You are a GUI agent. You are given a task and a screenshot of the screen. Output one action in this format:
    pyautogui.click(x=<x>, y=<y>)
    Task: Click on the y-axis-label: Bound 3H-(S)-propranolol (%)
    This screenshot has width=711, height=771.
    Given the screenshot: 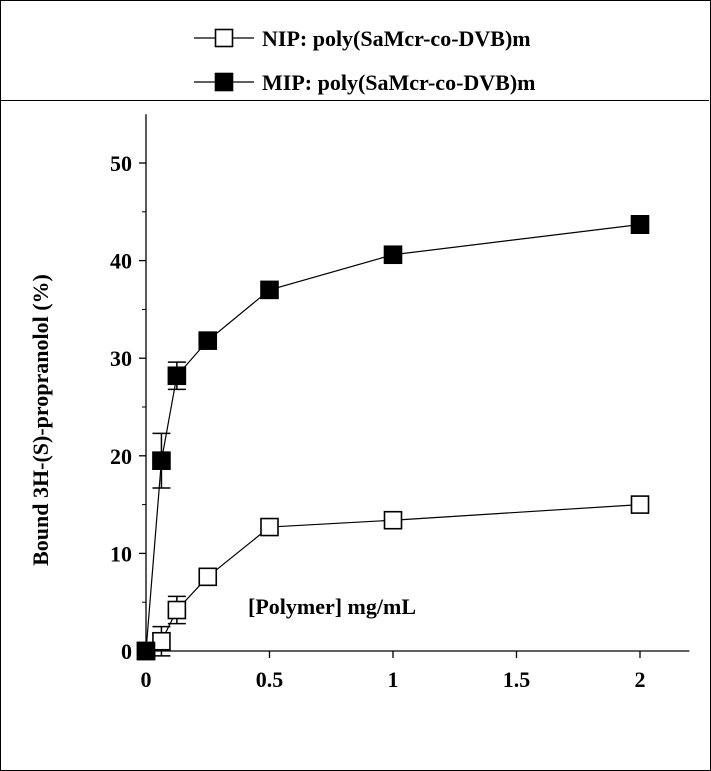 What is the action you would take?
    pyautogui.click(x=40, y=420)
    